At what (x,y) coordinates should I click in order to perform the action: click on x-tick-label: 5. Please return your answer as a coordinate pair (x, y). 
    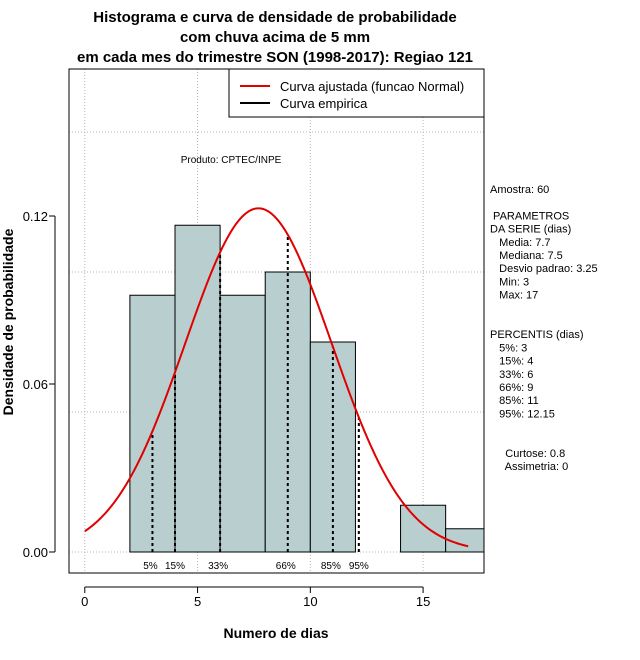
    Looking at the image, I should click on (197, 601).